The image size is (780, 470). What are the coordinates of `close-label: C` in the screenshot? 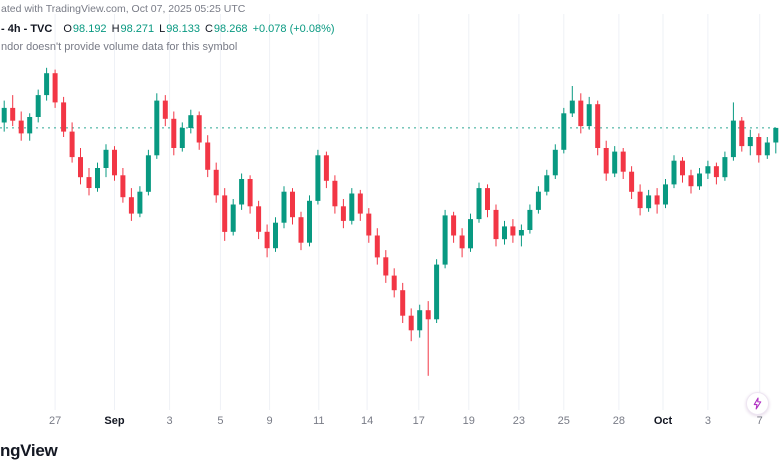 It's located at (208, 29).